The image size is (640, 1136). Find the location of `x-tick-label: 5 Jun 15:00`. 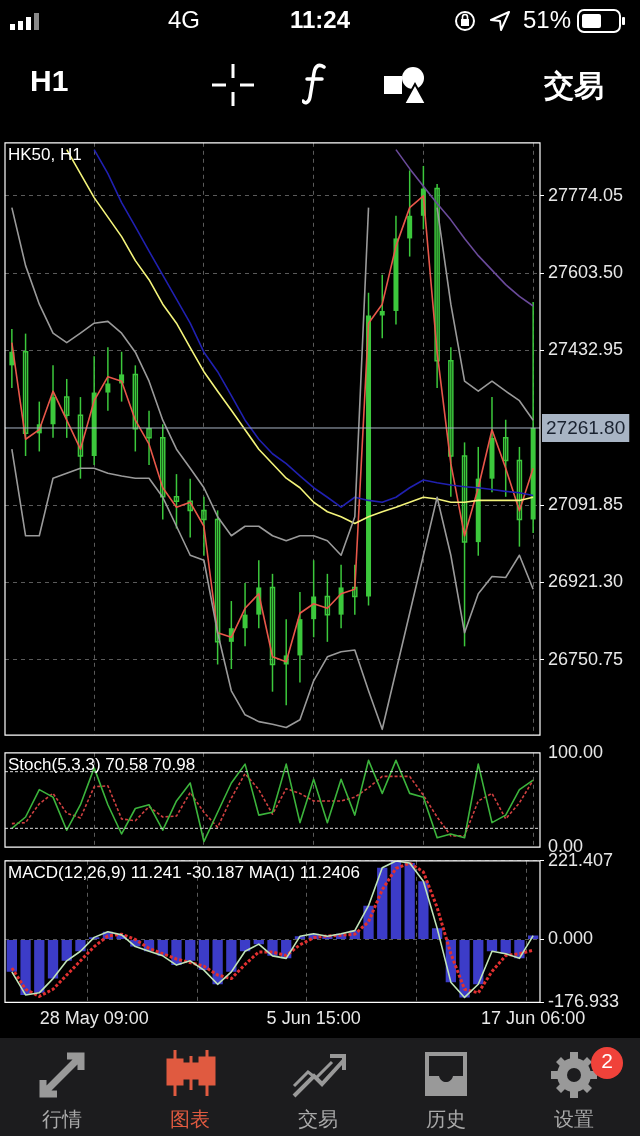

x-tick-label: 5 Jun 15:00 is located at coordinates (313, 1018).